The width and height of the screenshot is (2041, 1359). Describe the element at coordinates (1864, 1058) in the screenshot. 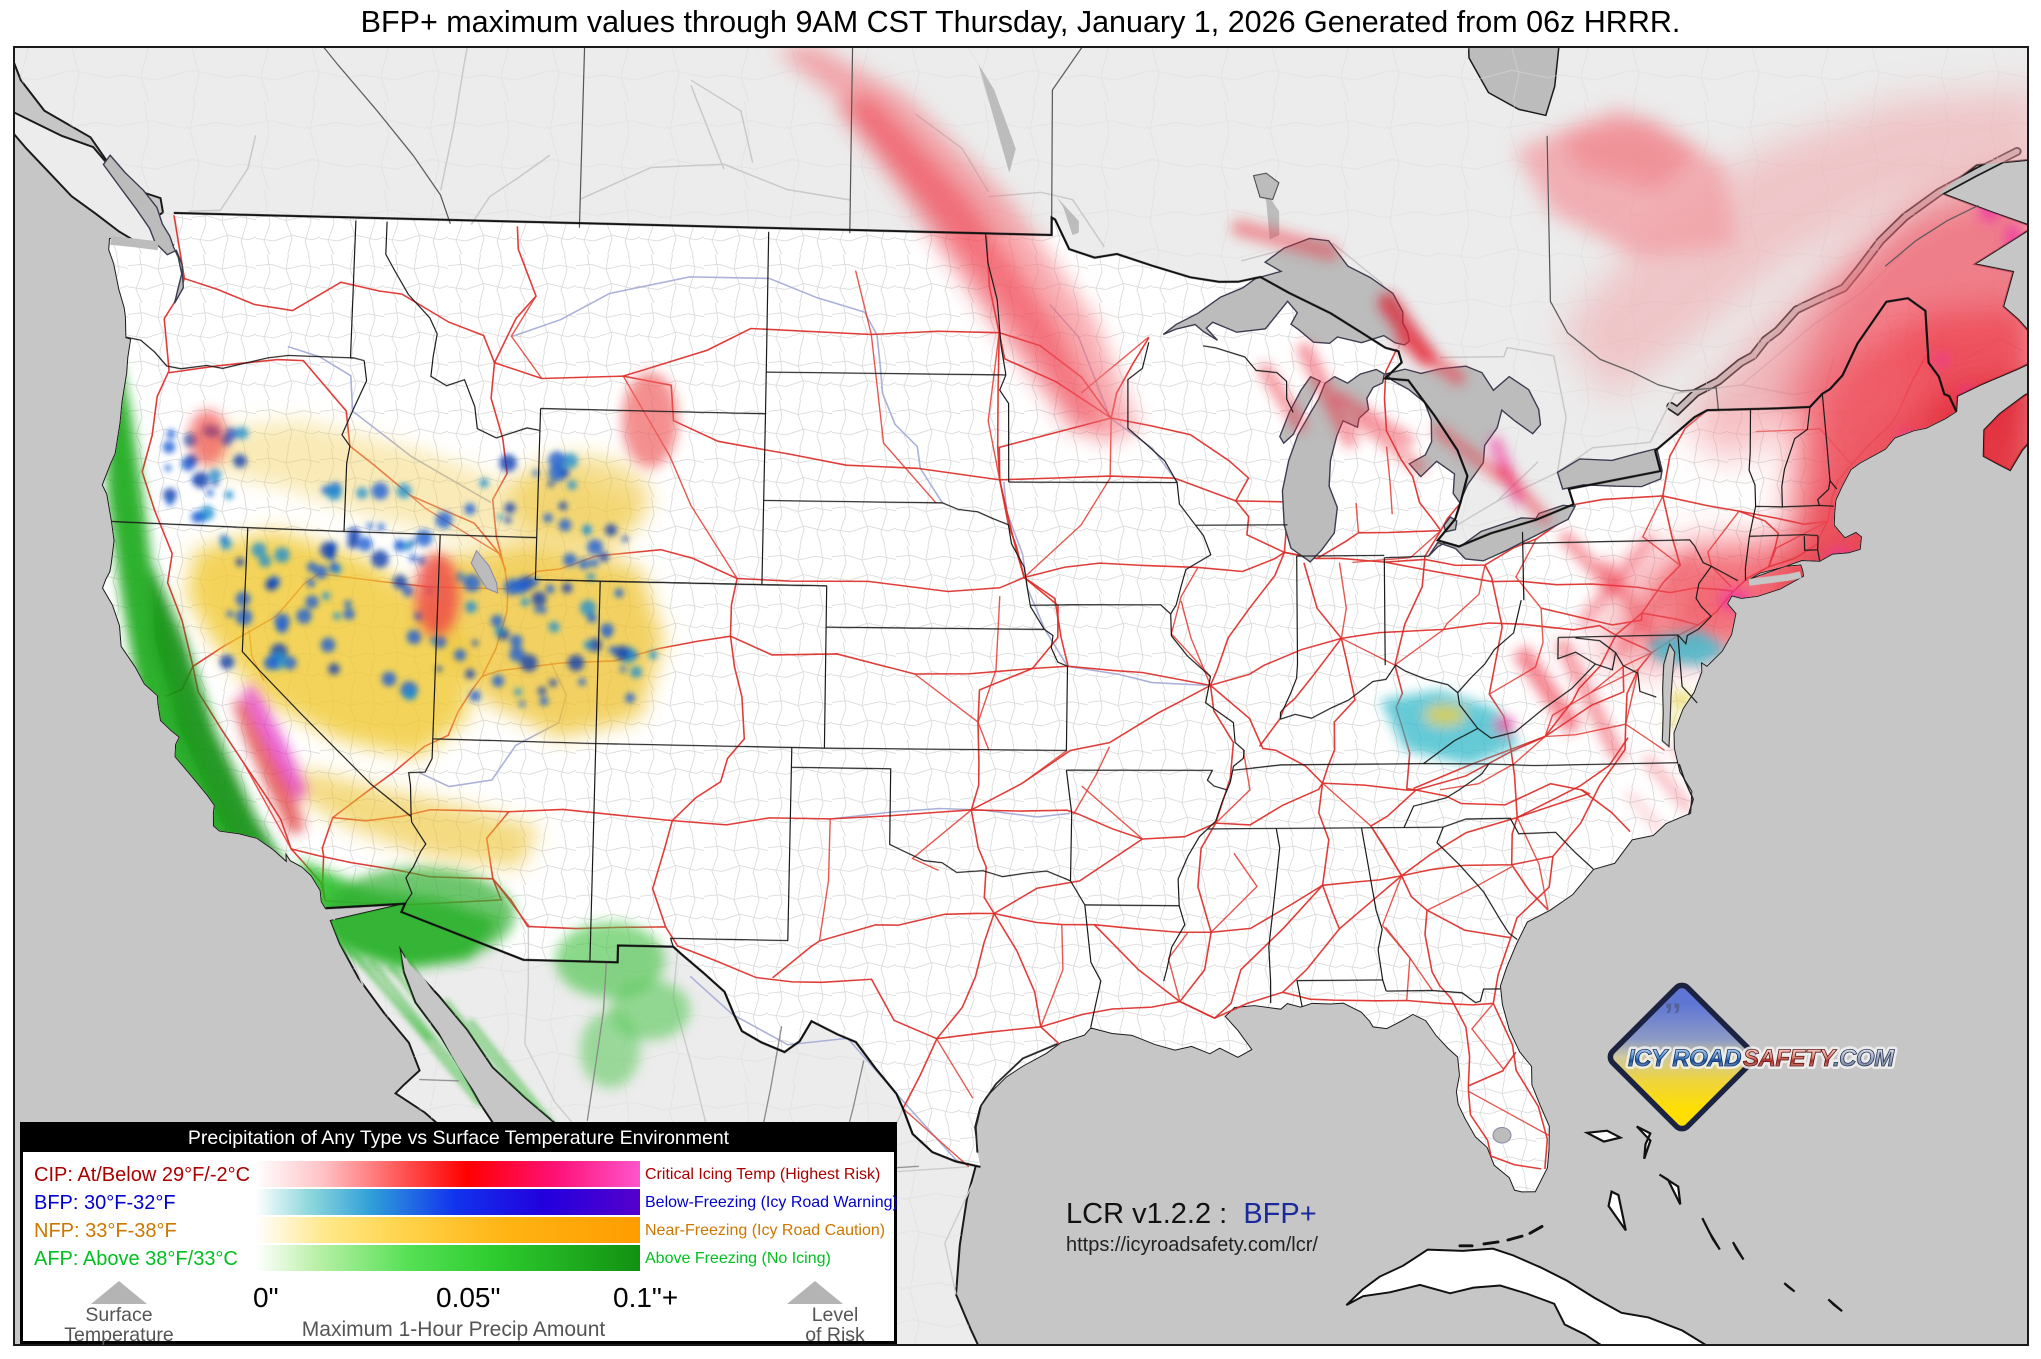

I see `svg-text: .COM` at that location.